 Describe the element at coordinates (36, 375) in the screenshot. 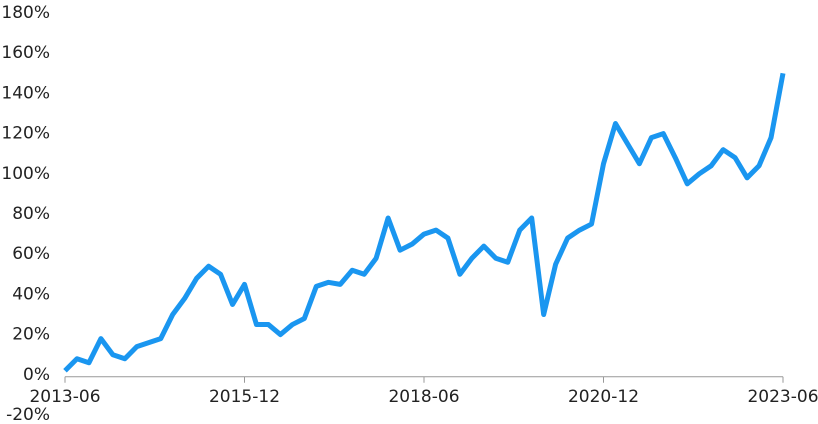

I see `y-tick-label: 0%` at that location.